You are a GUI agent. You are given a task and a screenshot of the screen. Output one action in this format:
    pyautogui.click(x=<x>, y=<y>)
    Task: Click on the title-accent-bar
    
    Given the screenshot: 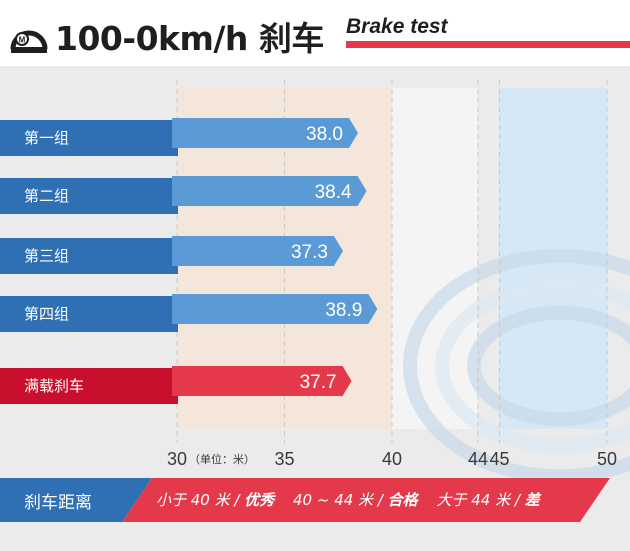 What is the action you would take?
    pyautogui.click(x=488, y=44)
    